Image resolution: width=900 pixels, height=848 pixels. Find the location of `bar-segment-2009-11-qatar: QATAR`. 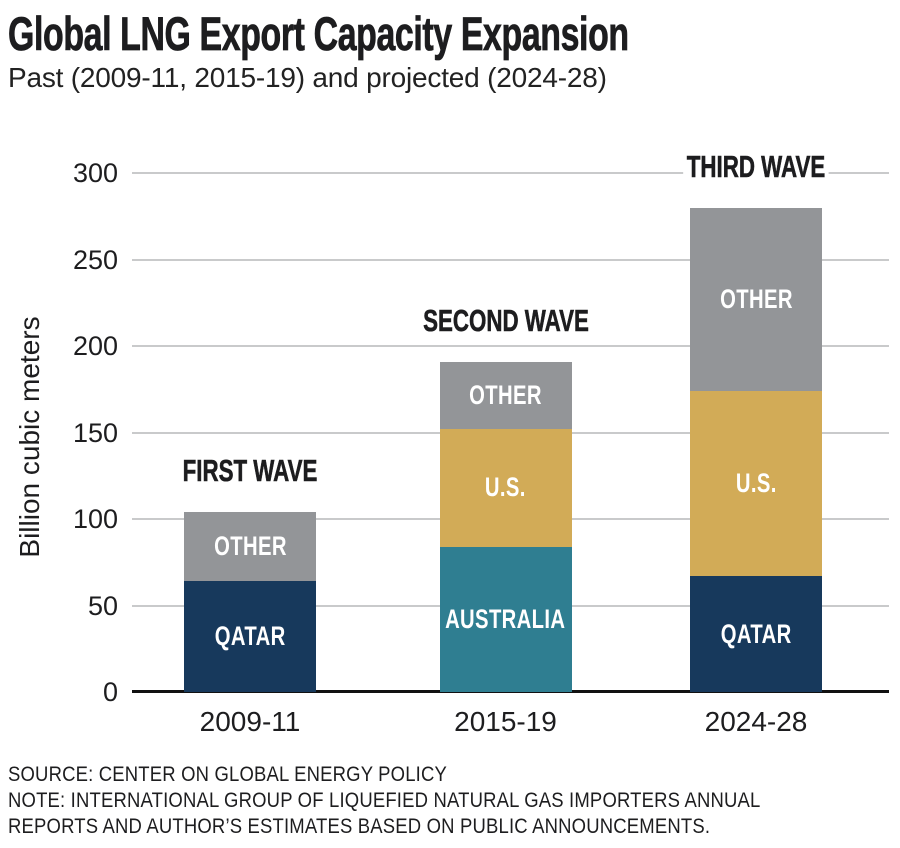

bar-segment-2009-11-qatar: QATAR is located at coordinates (250, 636).